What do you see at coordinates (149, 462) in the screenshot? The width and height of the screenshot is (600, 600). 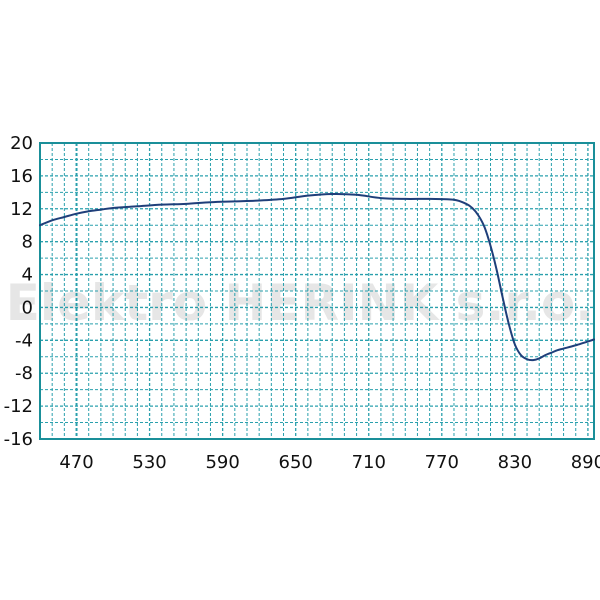 I see `x-tick-label: 530` at bounding box center [149, 462].